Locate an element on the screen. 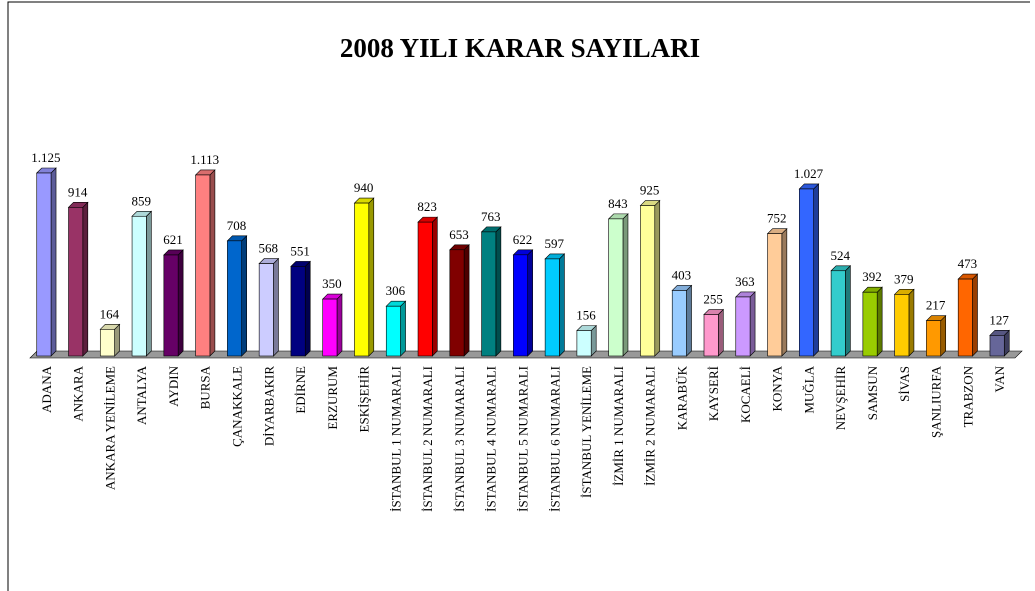 The height and width of the screenshot is (591, 1035). data-label: 473 is located at coordinates (968, 263).